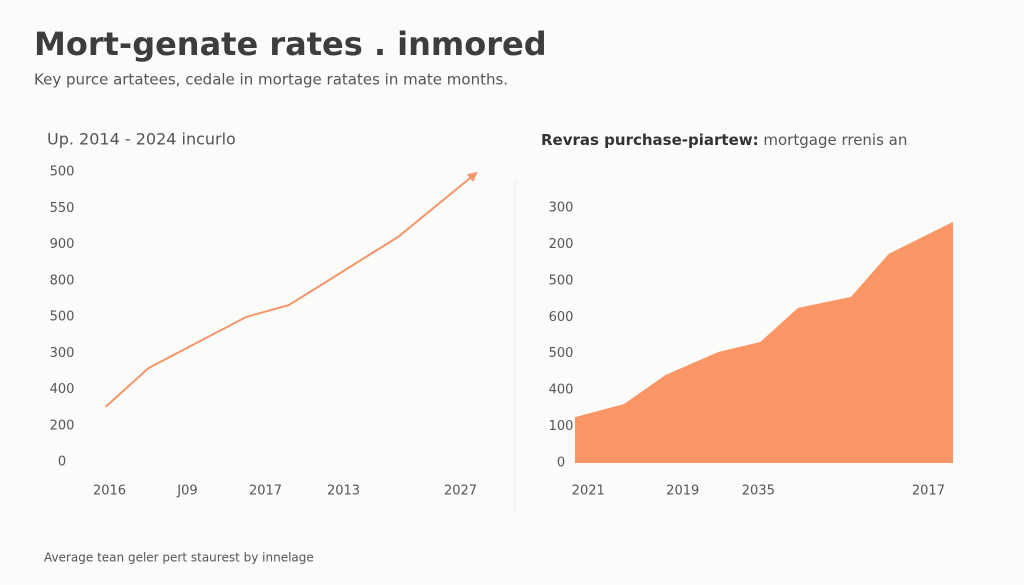 This screenshot has width=1024, height=585. Describe the element at coordinates (62, 280) in the screenshot. I see `y-tick-label: 800` at that location.